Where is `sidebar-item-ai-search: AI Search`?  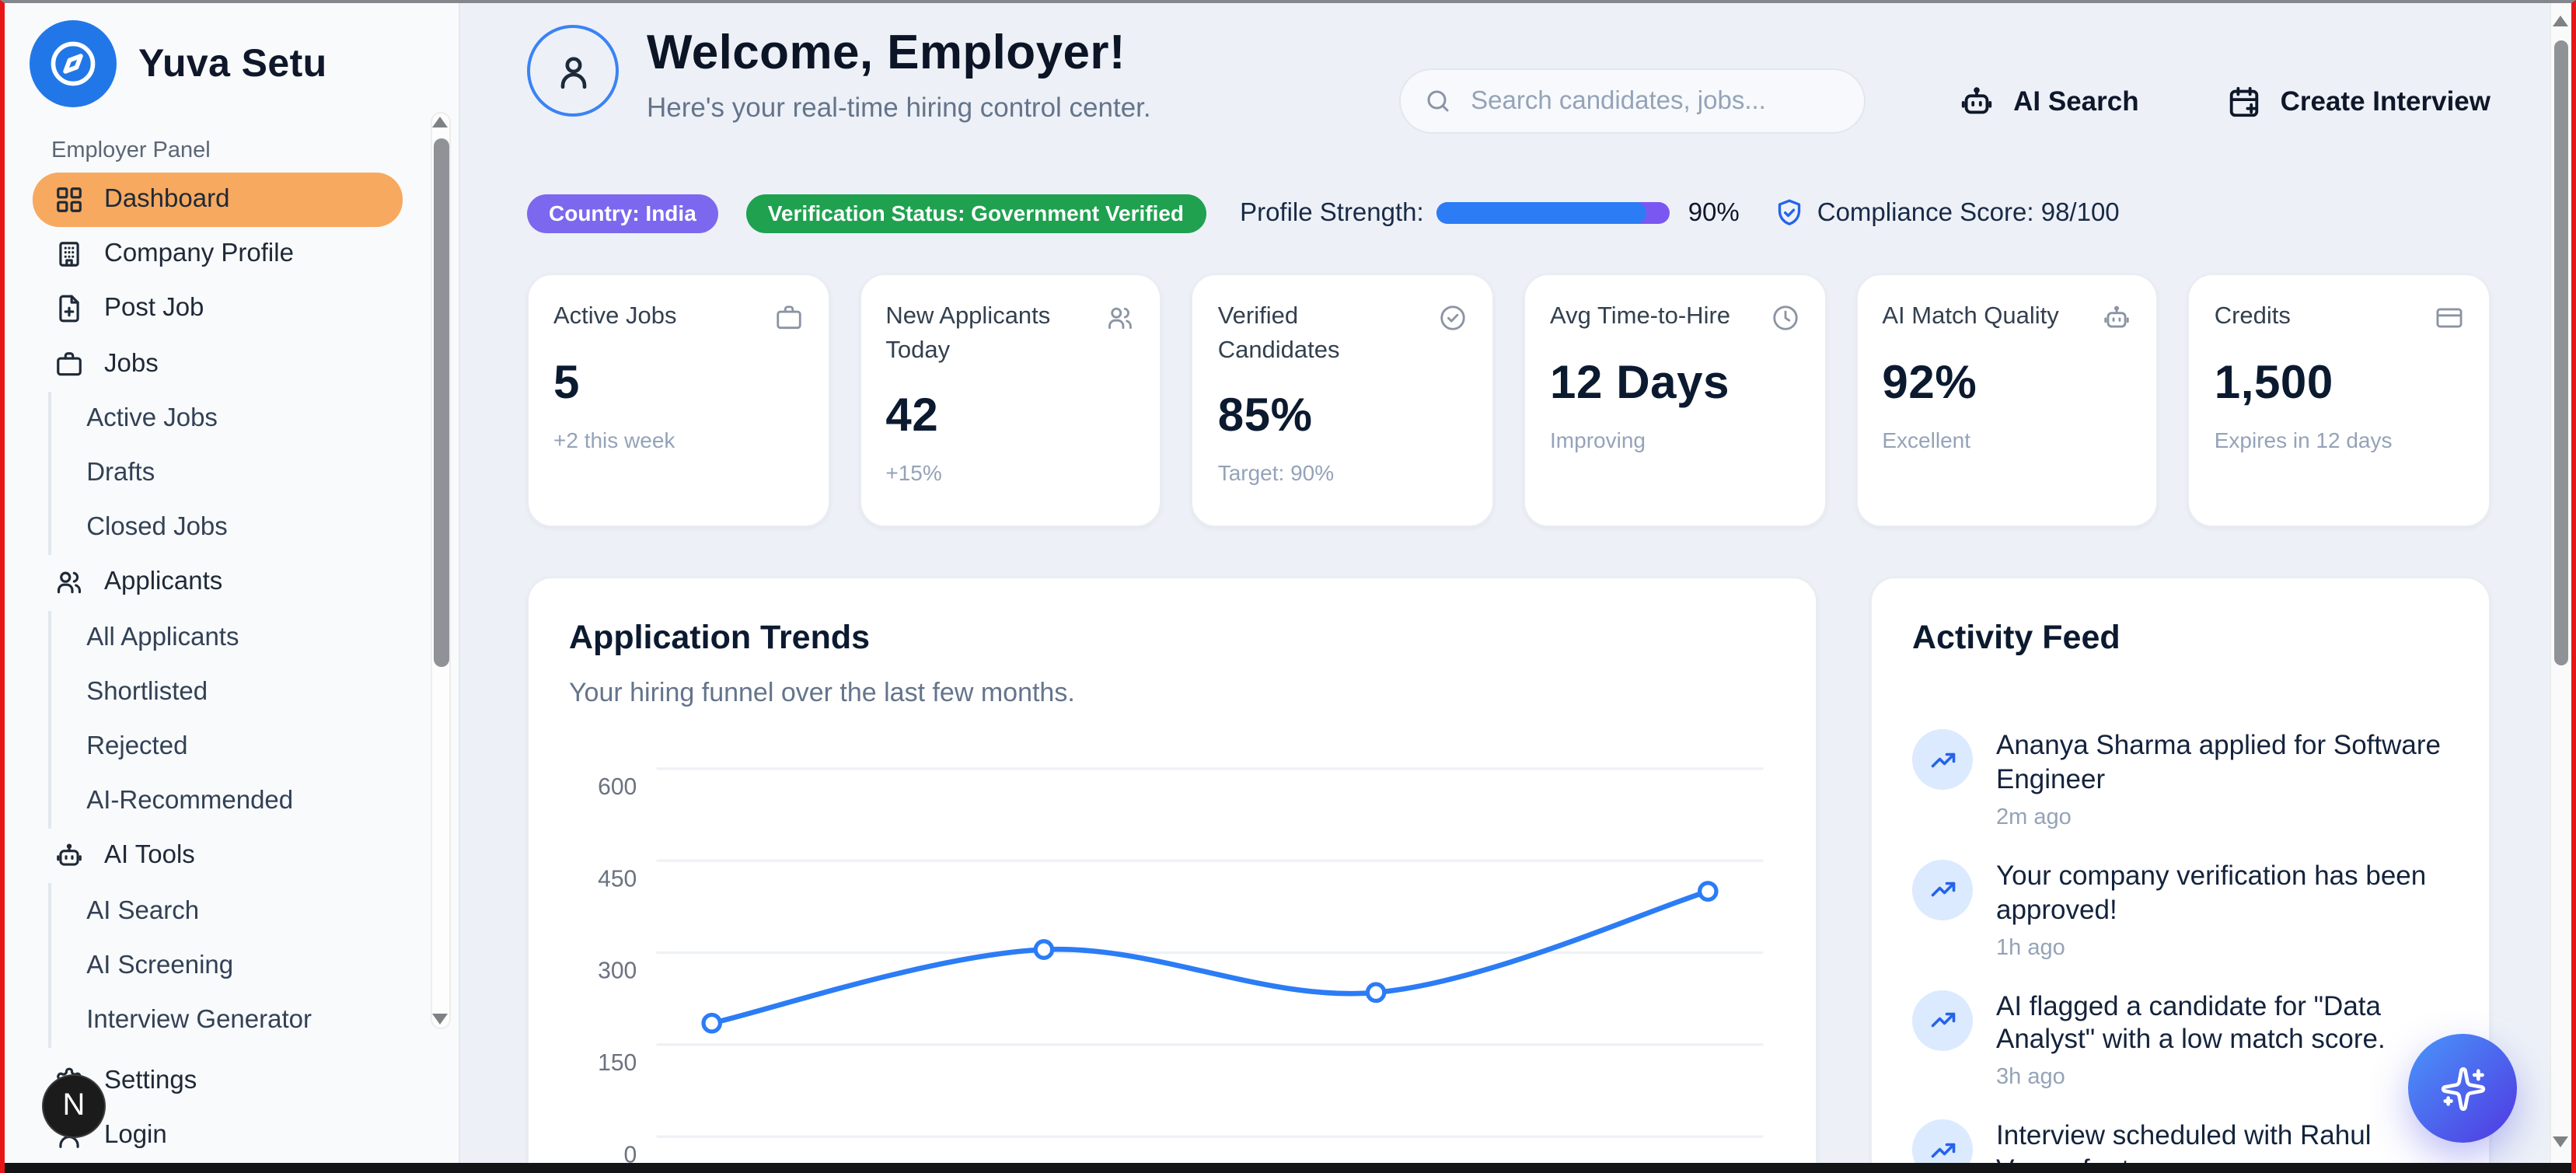
sidebar-item-ai-search: AI Search is located at coordinates (218, 911).